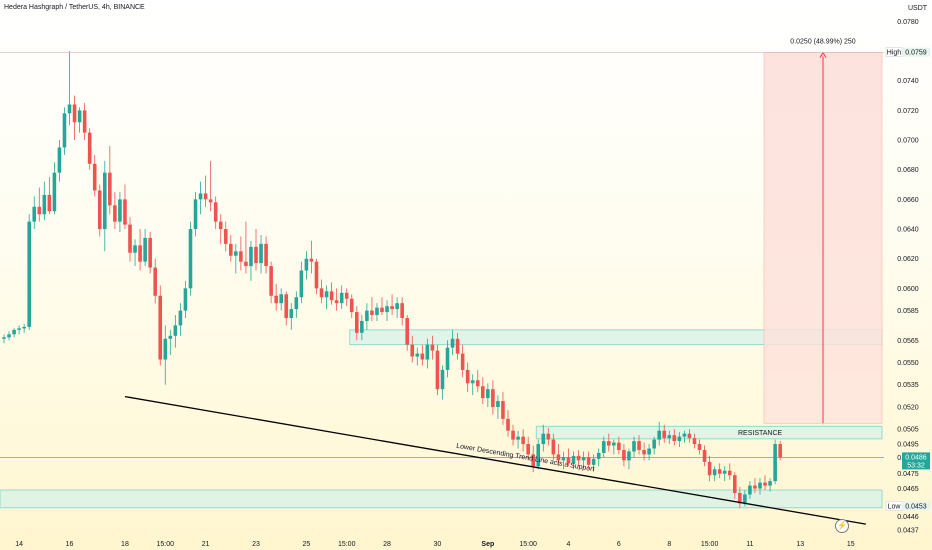  Describe the element at coordinates (256, 544) in the screenshot. I see `time-tick-label: 23` at that location.